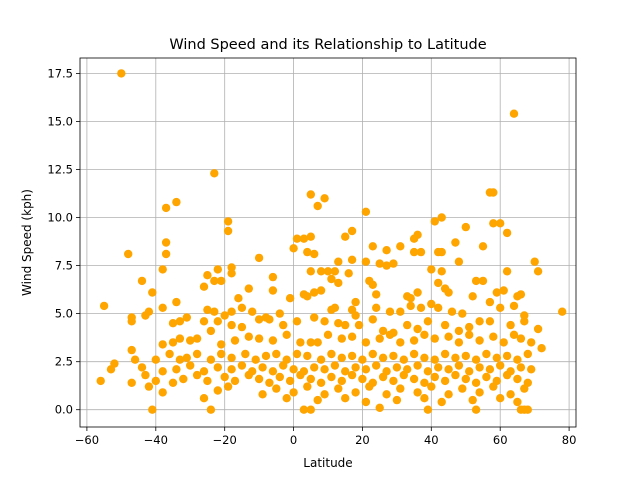 The height and width of the screenshot is (480, 640). I want to click on x-axis-label: Latitude, so click(327, 463).